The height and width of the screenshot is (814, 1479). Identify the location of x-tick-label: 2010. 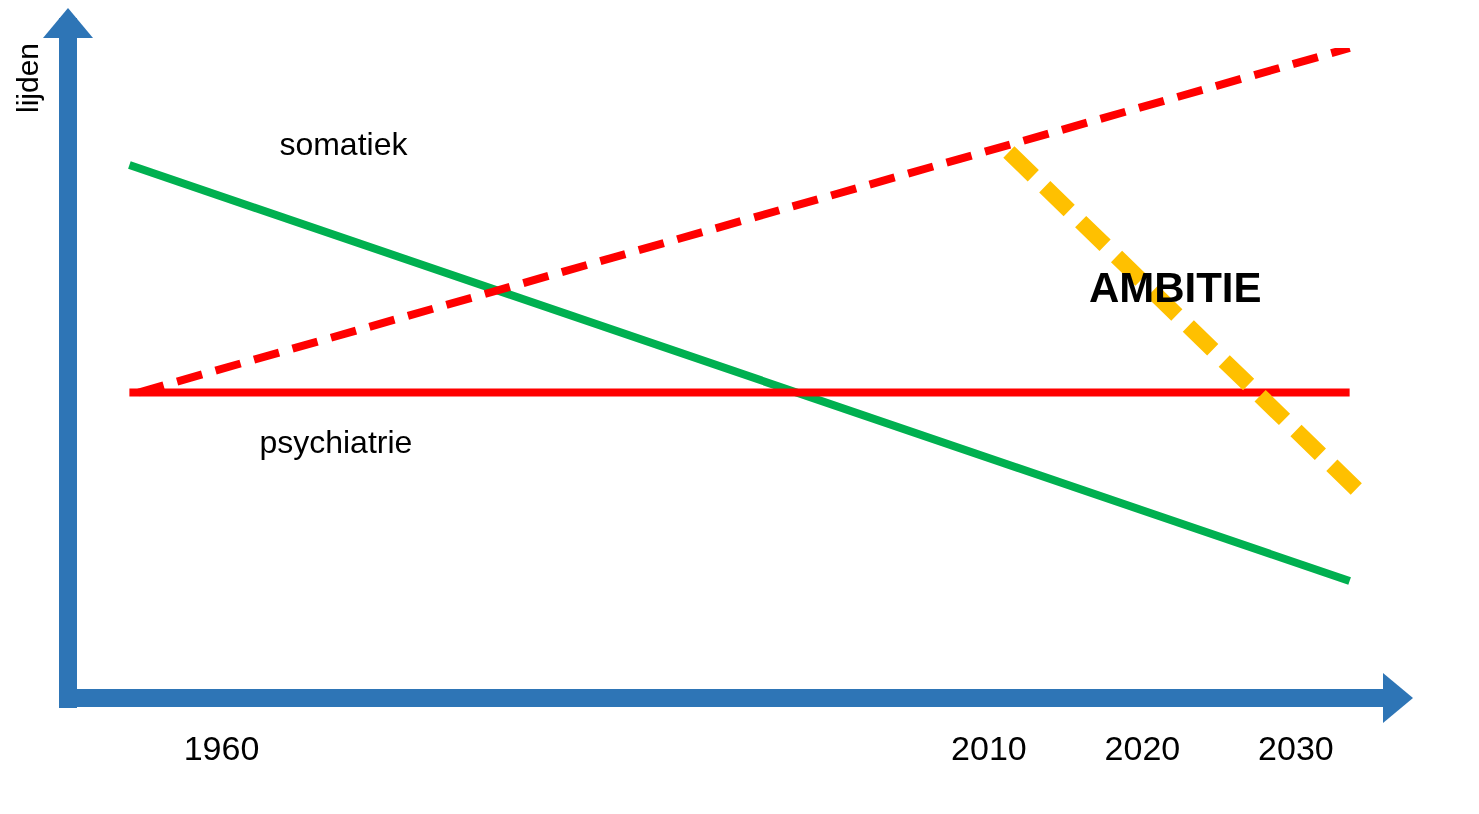
(989, 748).